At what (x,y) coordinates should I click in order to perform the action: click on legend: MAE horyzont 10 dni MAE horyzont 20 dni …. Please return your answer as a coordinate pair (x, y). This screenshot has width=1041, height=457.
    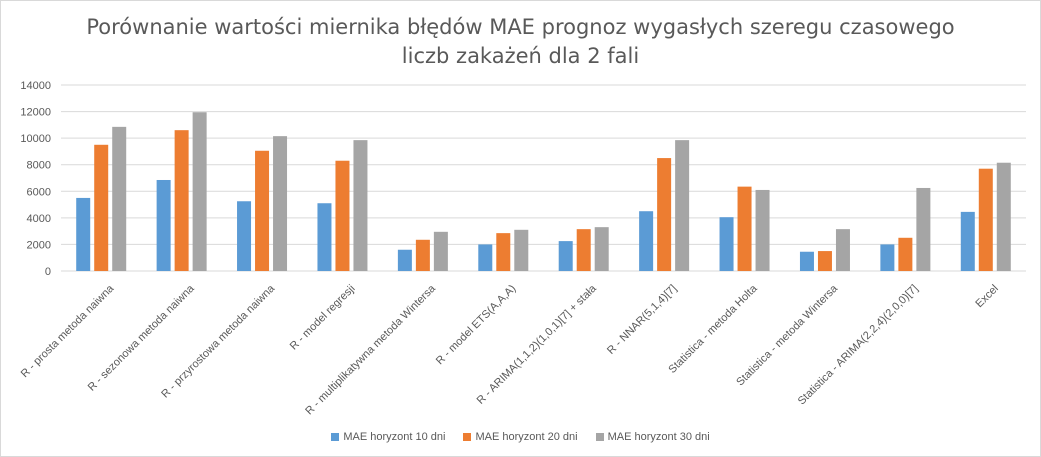
    Looking at the image, I should click on (520, 437).